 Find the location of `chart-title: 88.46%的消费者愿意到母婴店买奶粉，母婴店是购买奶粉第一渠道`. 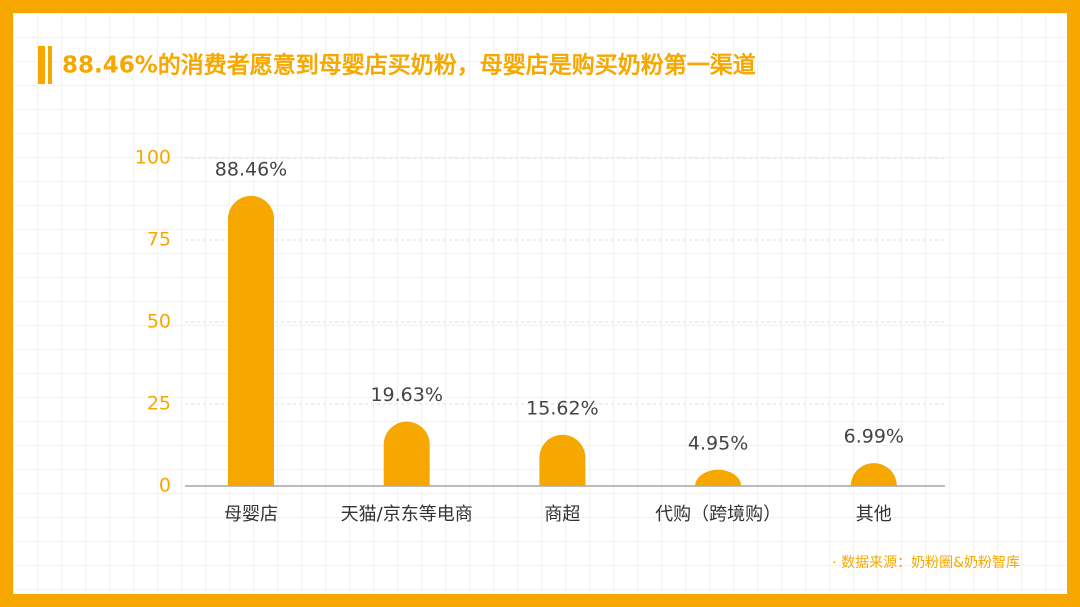

chart-title: 88.46%的消费者愿意到母婴店买奶粉，母婴店是购买奶粉第一渠道 is located at coordinates (409, 65).